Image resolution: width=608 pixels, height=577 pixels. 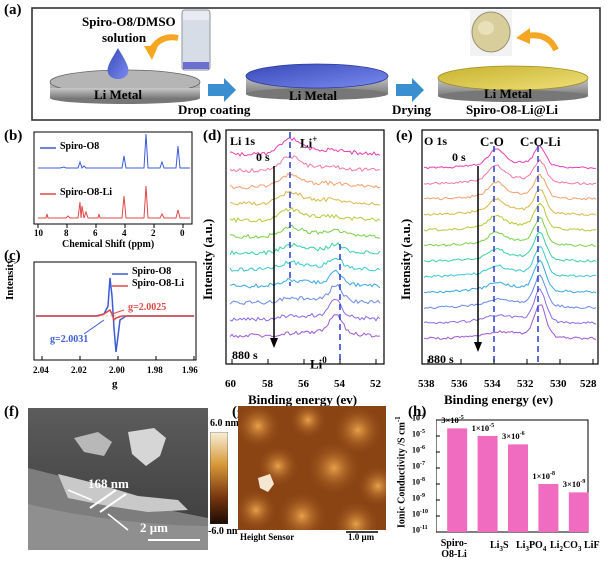 I want to click on nmr-x-axis-label: Chemical Shift (ppm), so click(x=108, y=244).